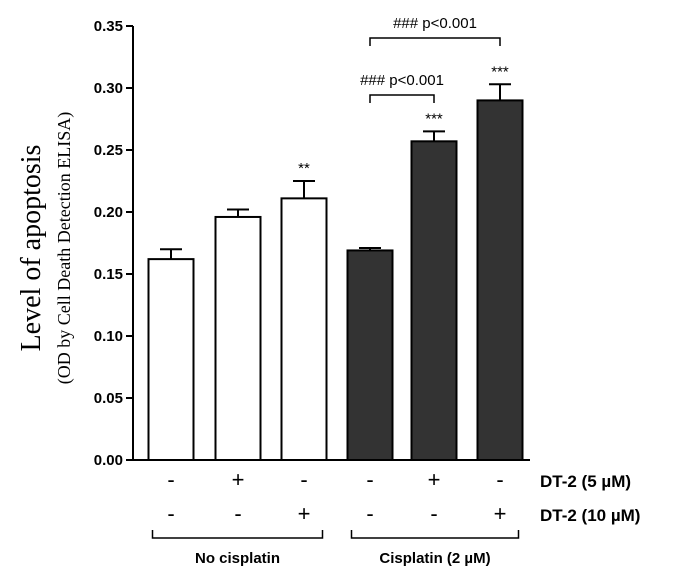 The image size is (682, 575). What do you see at coordinates (108, 398) in the screenshot?
I see `y-tick-label: 0.05` at bounding box center [108, 398].